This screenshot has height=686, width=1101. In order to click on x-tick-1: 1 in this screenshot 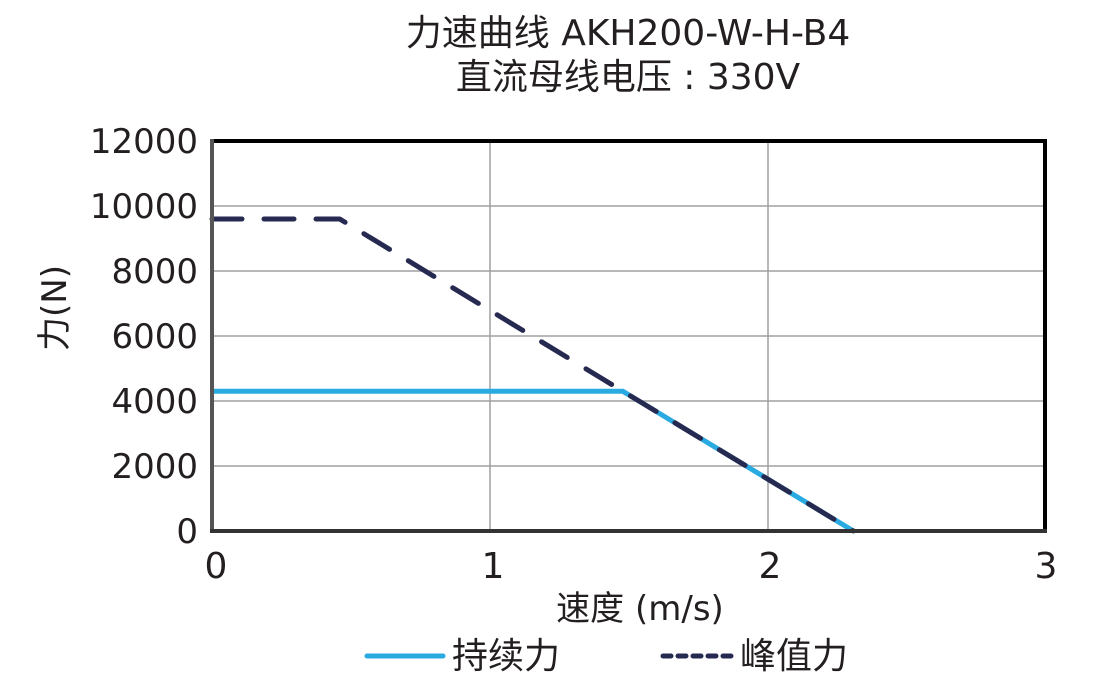, I will do `click(493, 566)`.